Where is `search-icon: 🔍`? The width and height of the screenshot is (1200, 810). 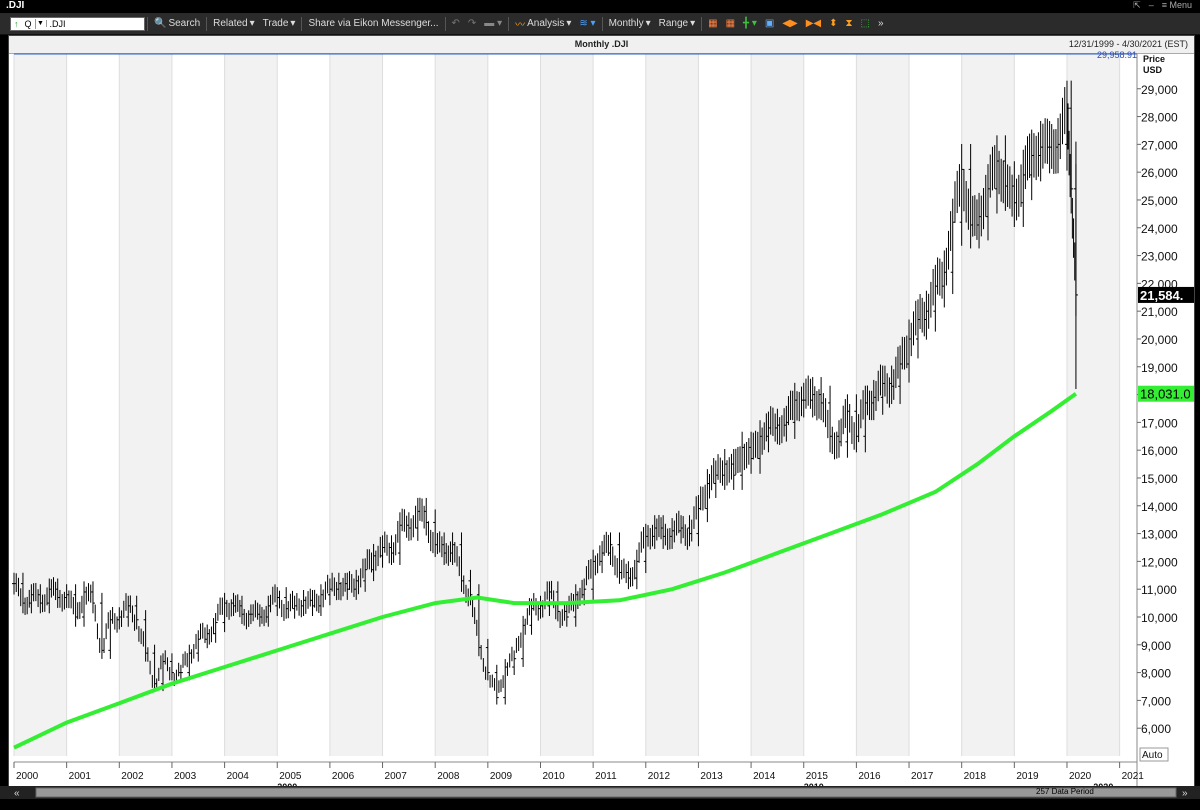
search-icon: 🔍 is located at coordinates (160, 23).